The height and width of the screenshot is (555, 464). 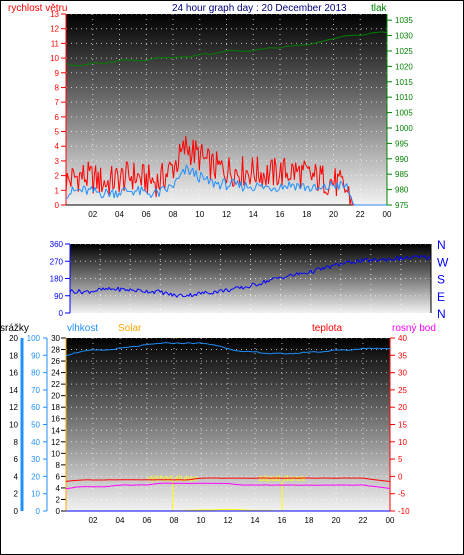 I want to click on panel3-temp-tick-label: 40, so click(x=402, y=338).